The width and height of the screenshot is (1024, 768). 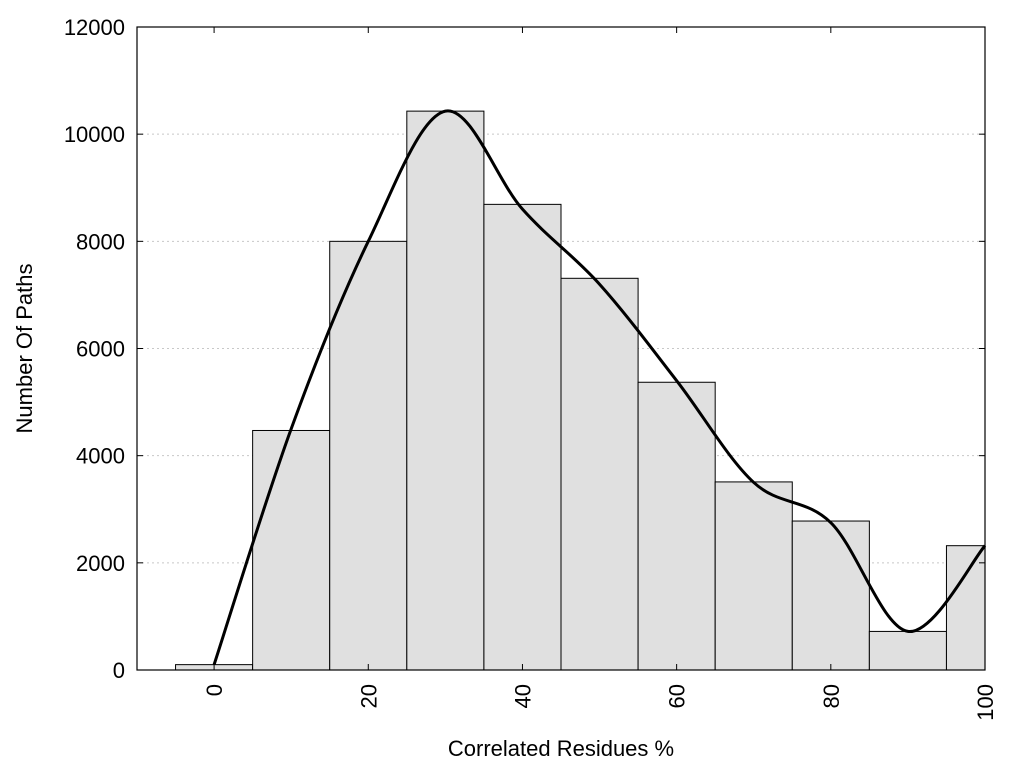 What do you see at coordinates (214, 690) in the screenshot?
I see `x-tick-label: 0` at bounding box center [214, 690].